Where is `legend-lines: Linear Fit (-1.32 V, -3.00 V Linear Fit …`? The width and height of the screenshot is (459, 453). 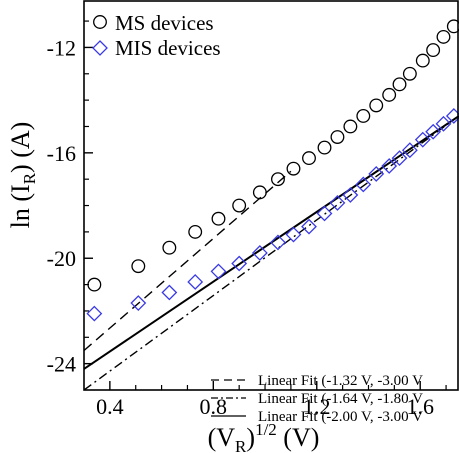 legend-lines: Linear Fit (-1.32 V, -3.00 V Linear Fit … is located at coordinates (317, 399).